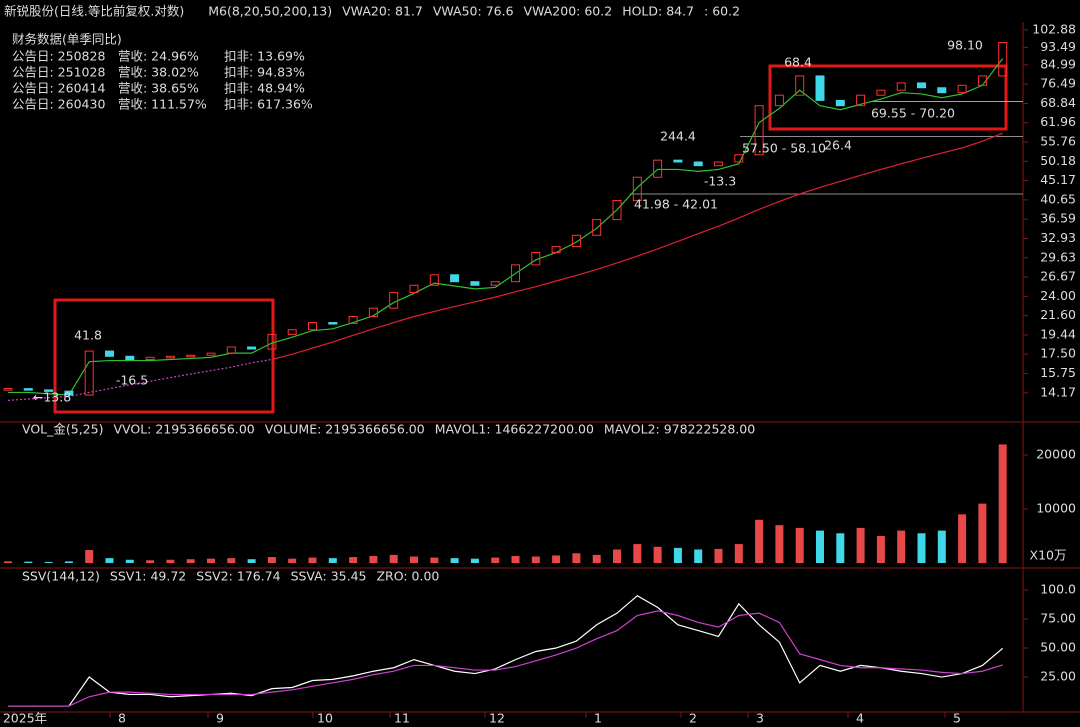 This screenshot has height=727, width=1080. Describe the element at coordinates (162, 104) in the screenshot. I see `finance-cell: 营收: 111.57%` at that location.